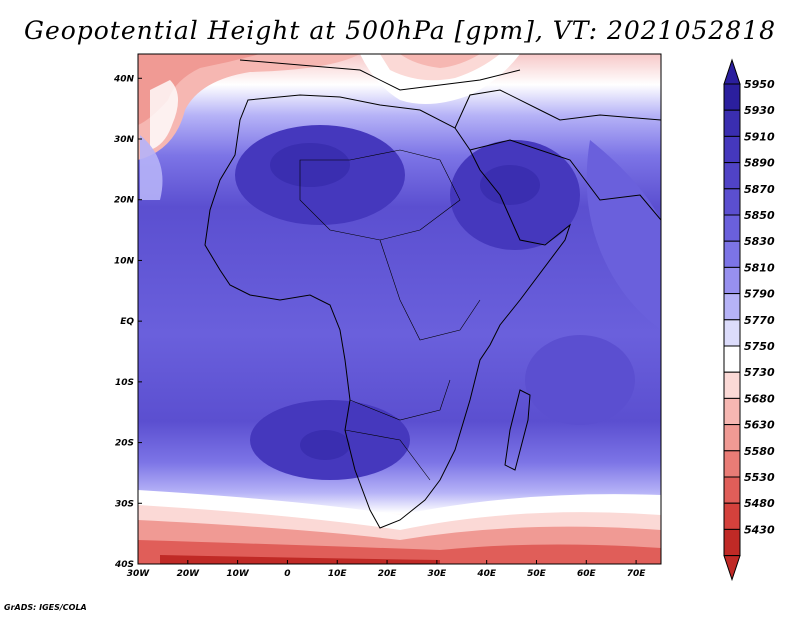  I want to click on colorbar-label: 5910, so click(759, 136).